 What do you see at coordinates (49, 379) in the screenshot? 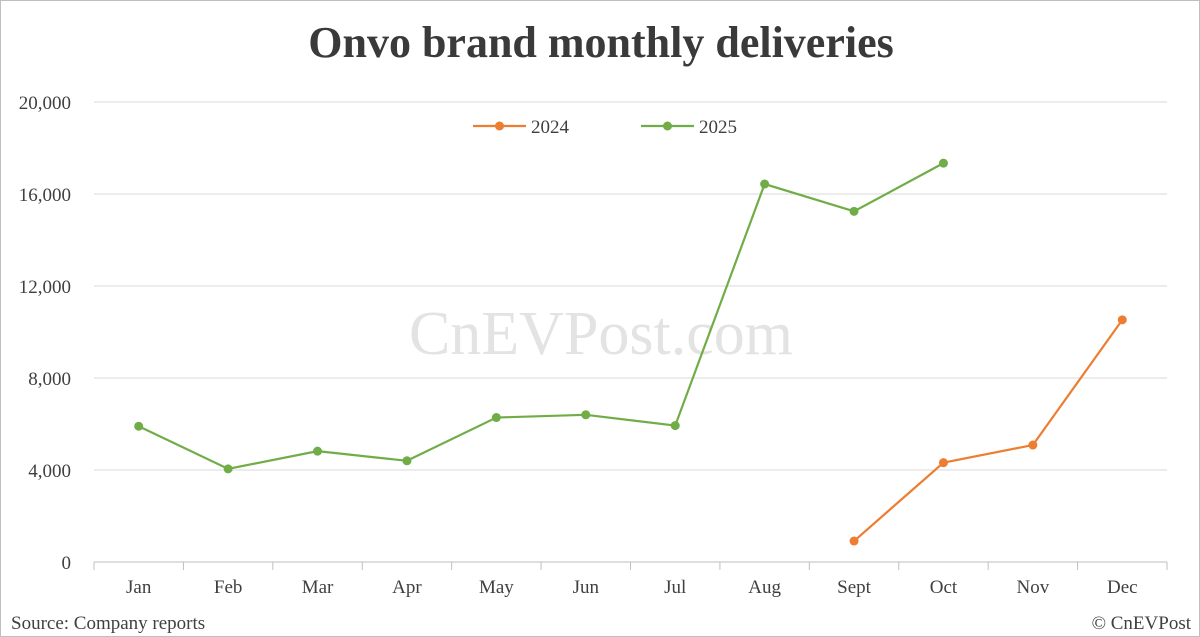
I see `y-tick-label: 8,000` at bounding box center [49, 379].